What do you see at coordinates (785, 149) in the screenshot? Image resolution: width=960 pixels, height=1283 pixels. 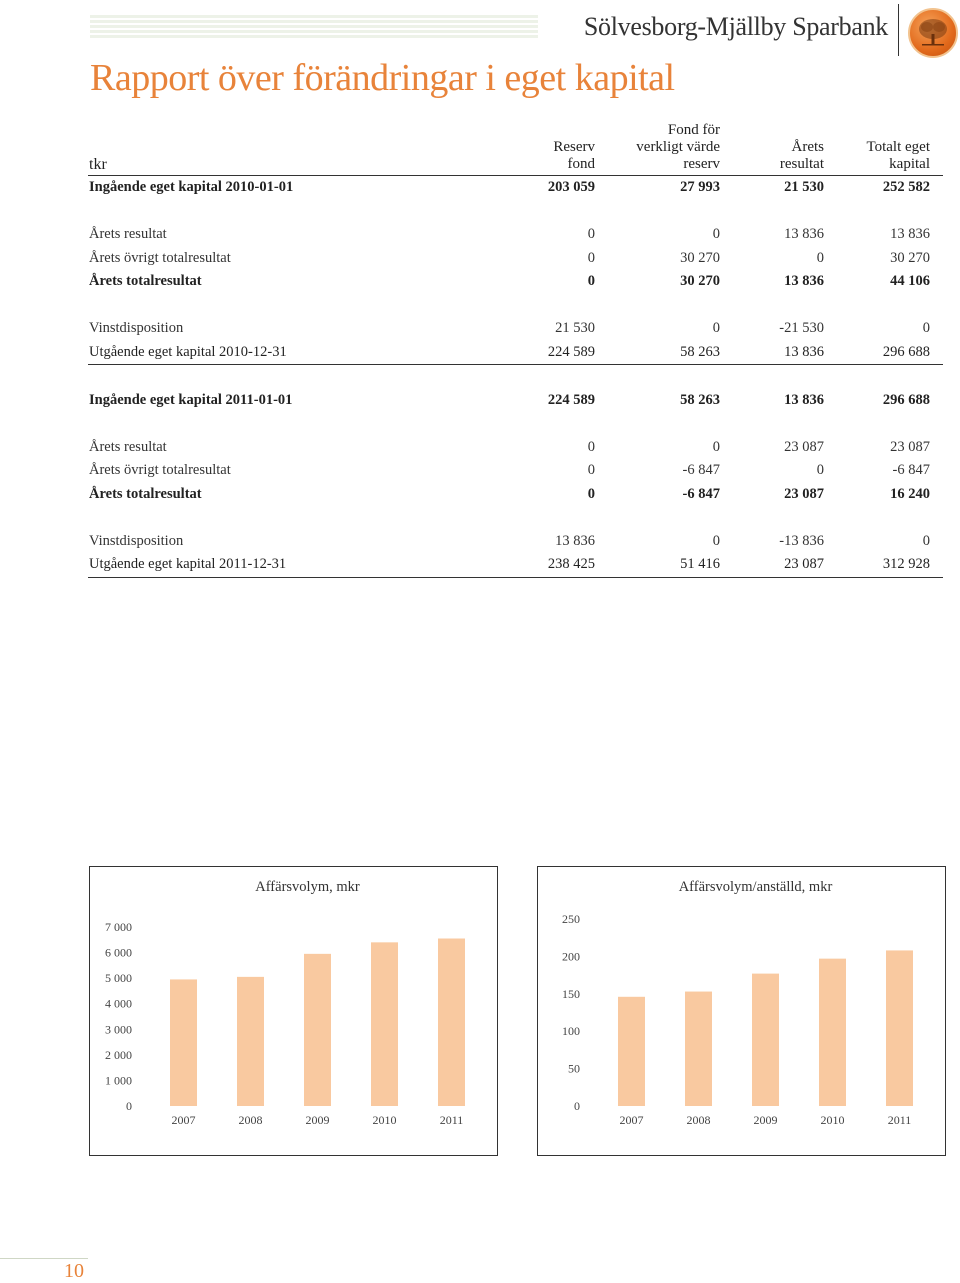 I see `column-header: Årets resultat` at bounding box center [785, 149].